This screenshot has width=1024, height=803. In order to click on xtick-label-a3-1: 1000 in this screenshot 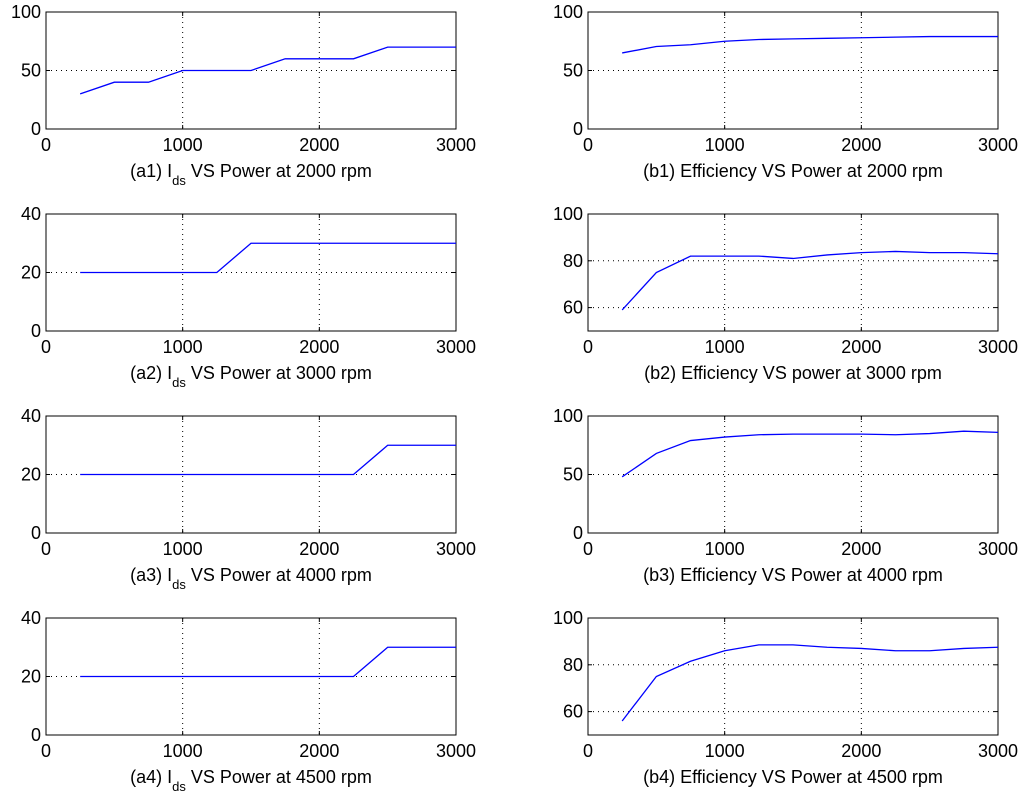, I will do `click(183, 549)`.